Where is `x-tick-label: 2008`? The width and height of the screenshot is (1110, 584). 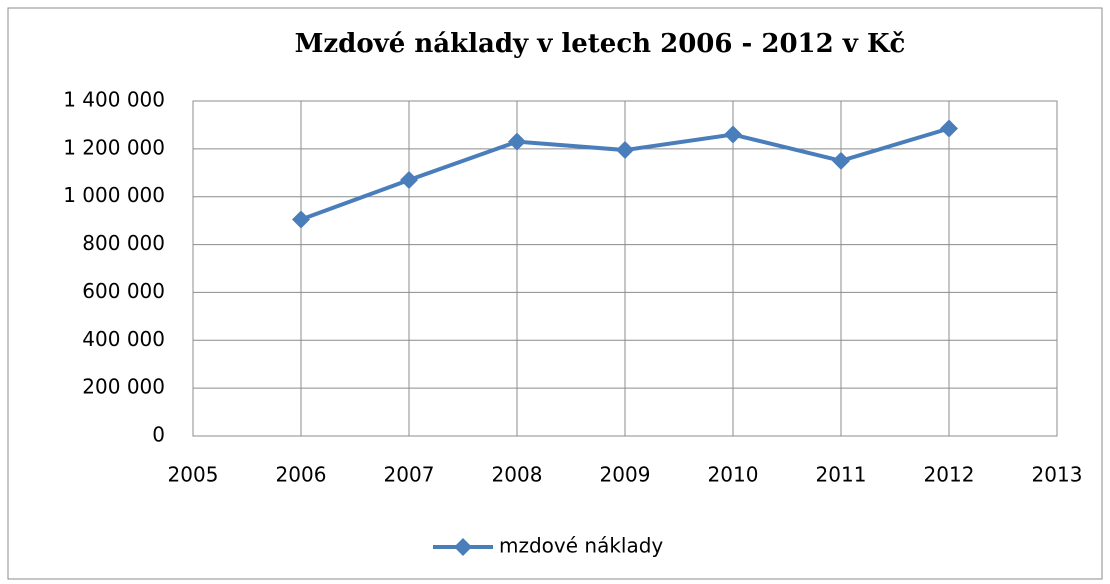
x-tick-label: 2008 is located at coordinates (517, 475).